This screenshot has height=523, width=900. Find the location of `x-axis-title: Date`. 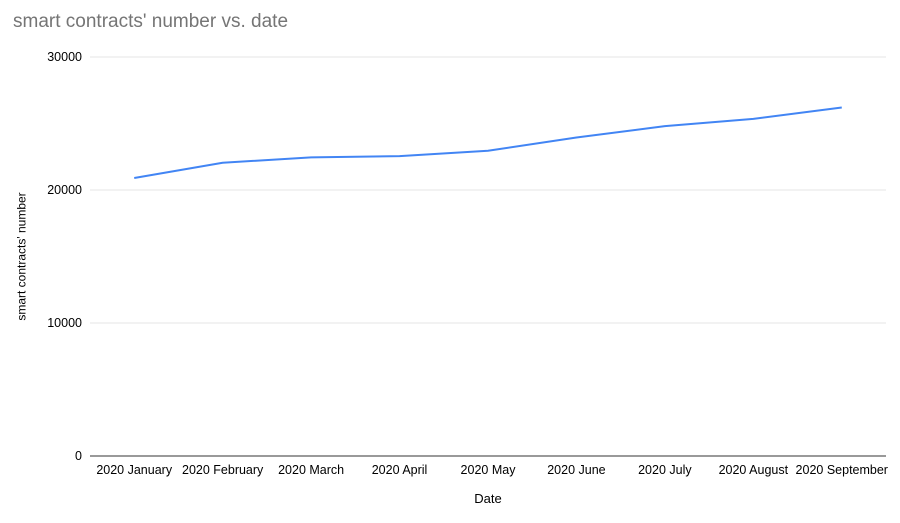

x-axis-title: Date is located at coordinates (488, 498).